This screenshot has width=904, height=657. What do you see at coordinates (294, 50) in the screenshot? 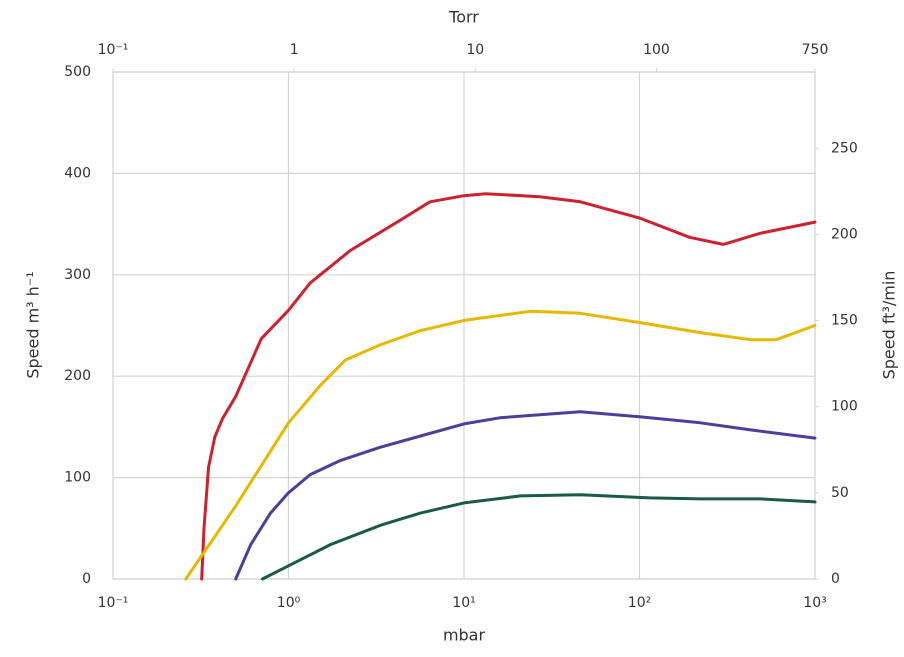
I see `x2-tick-label: 1` at bounding box center [294, 50].